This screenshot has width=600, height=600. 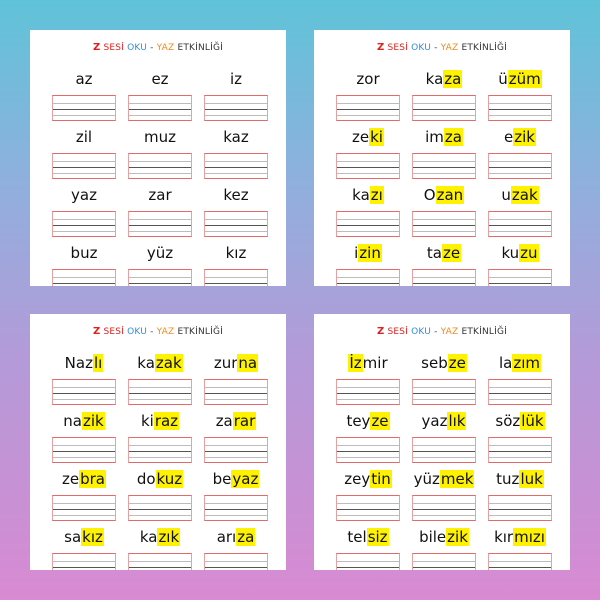 What do you see at coordinates (148, 537) in the screenshot?
I see `word-part: ka` at bounding box center [148, 537].